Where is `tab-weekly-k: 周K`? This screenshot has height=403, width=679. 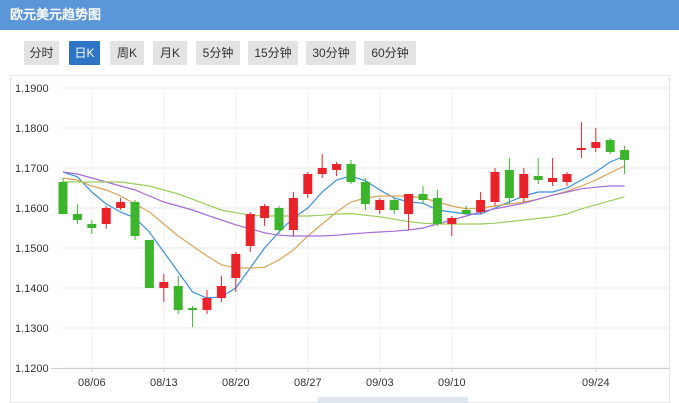
tab-weekly-k: 周K is located at coordinates (127, 53).